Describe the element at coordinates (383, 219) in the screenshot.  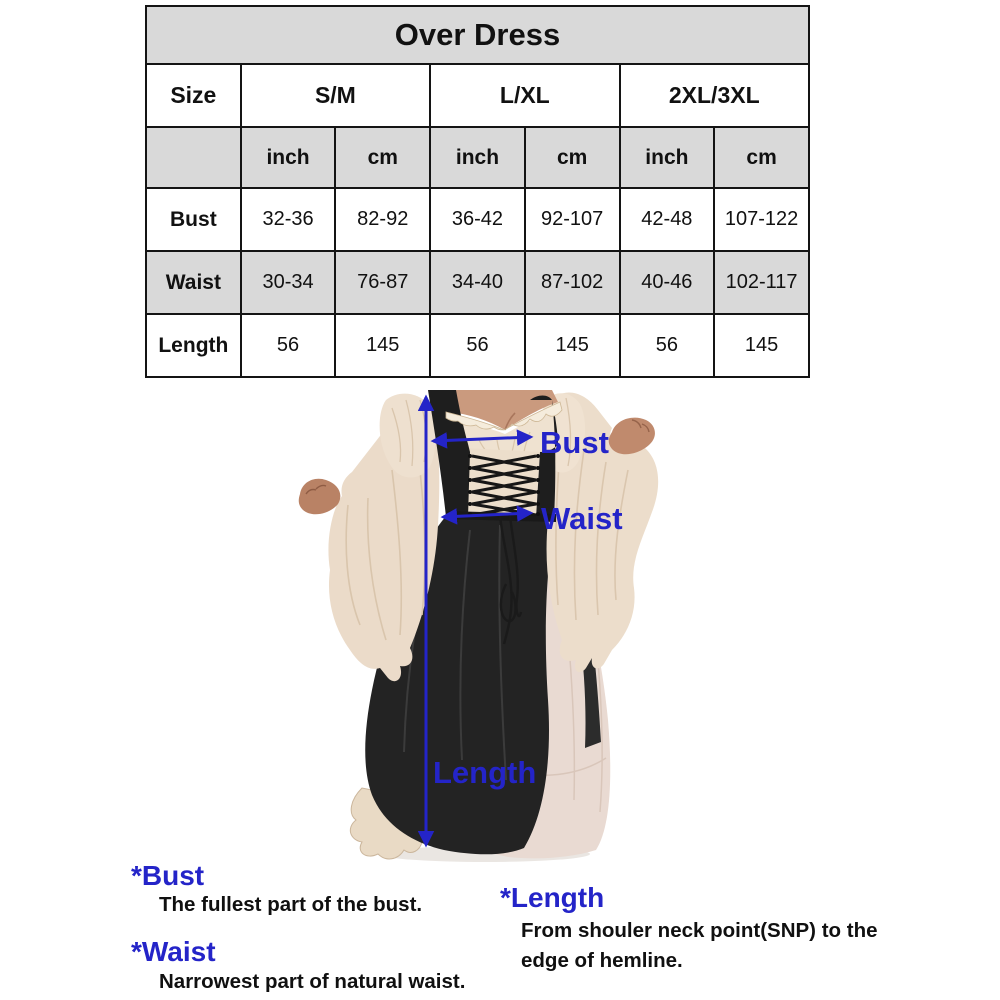
I see `value-cell: 82-92` at that location.